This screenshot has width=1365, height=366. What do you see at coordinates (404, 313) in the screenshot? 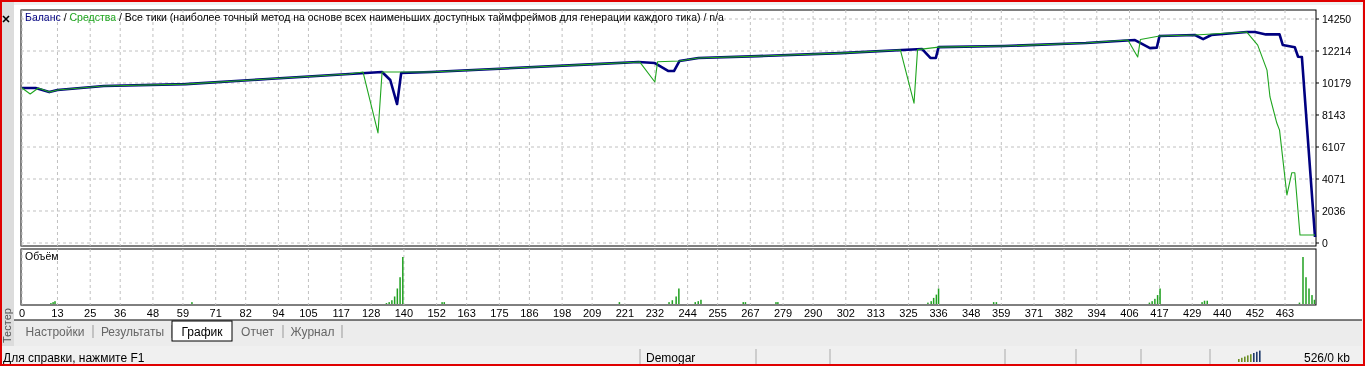
I see `x-tick-label: 140` at bounding box center [404, 313].